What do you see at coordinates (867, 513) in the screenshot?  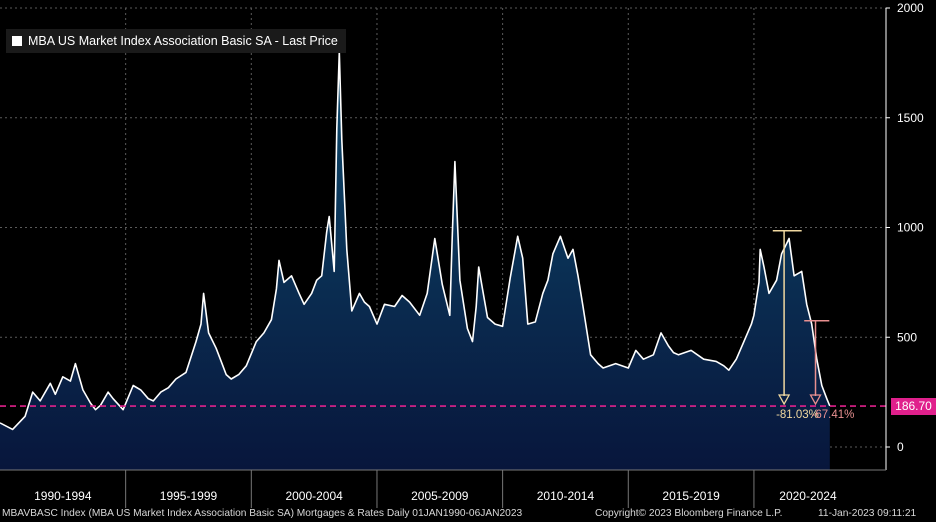 I see `footer-timestamp: 11-Jan-2023 09:11:21` at bounding box center [867, 513].